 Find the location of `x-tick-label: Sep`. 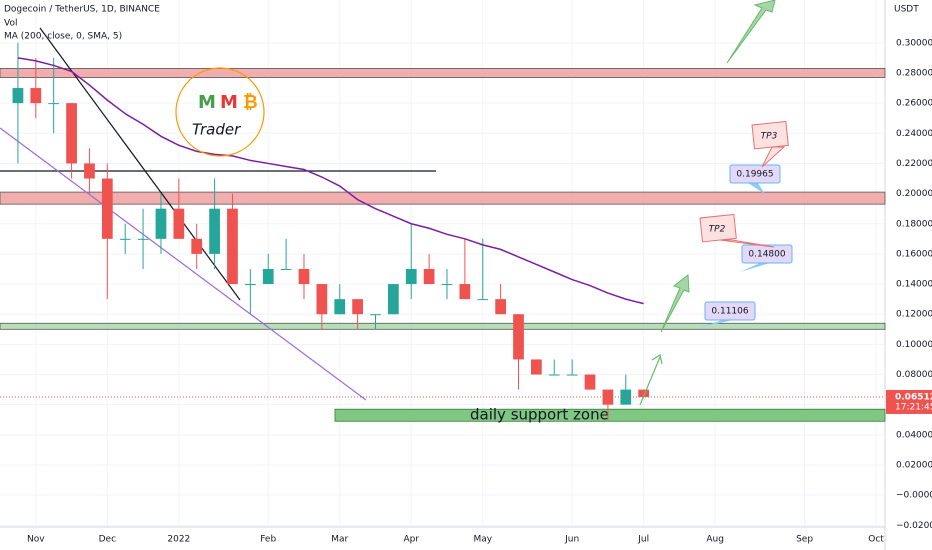

x-tick-label: Sep is located at coordinates (804, 540).